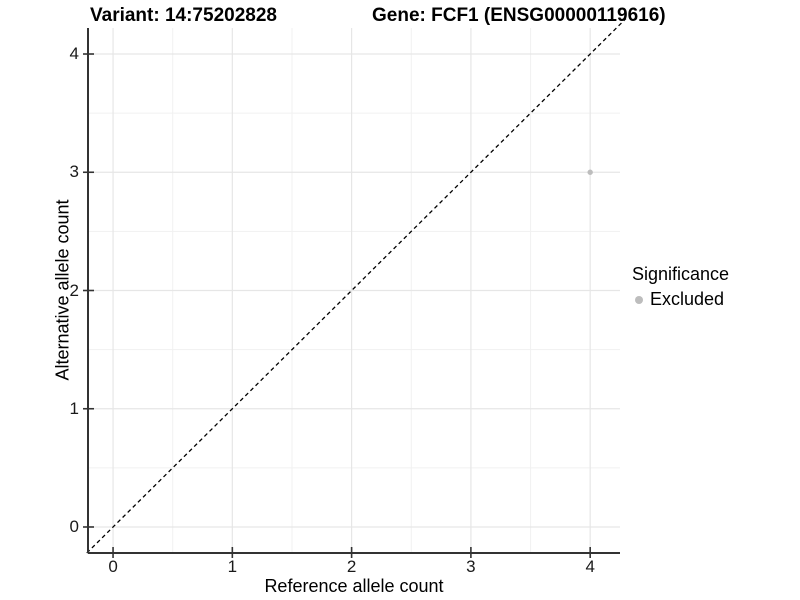  I want to click on legend: Significance Excluded, so click(680, 287).